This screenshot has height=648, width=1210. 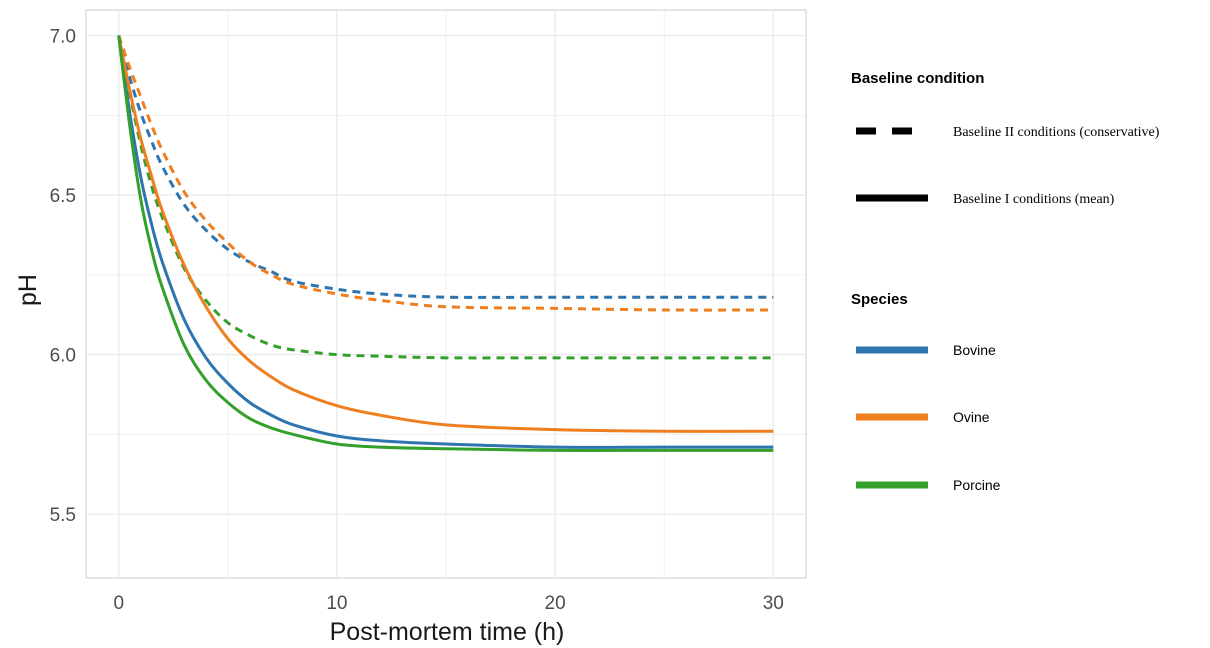 What do you see at coordinates (63, 196) in the screenshot?
I see `y-tick-label: 6.5` at bounding box center [63, 196].